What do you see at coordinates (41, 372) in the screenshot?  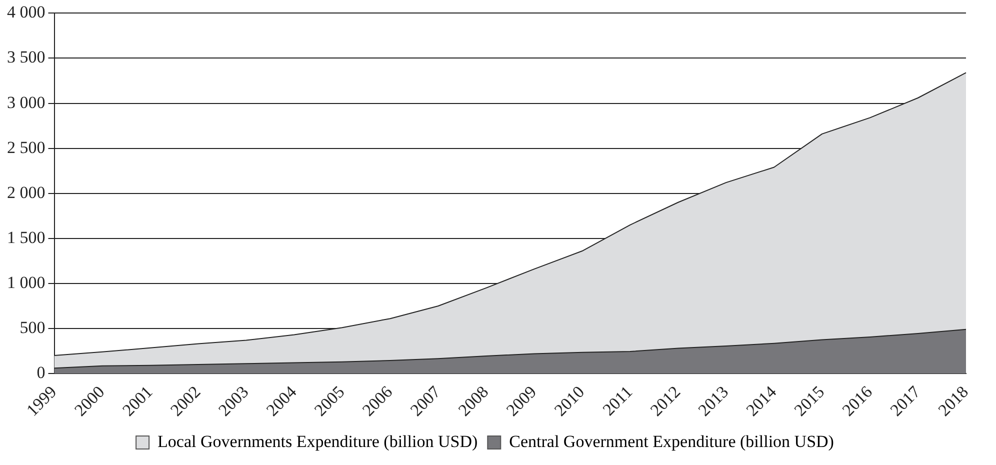 I see `y-tick-label: 0` at bounding box center [41, 372].